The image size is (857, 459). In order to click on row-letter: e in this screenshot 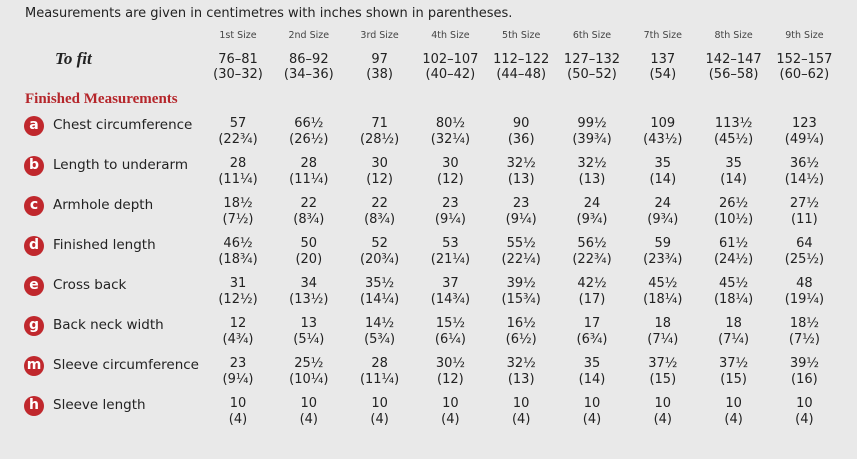, I will do `click(34, 286)`.